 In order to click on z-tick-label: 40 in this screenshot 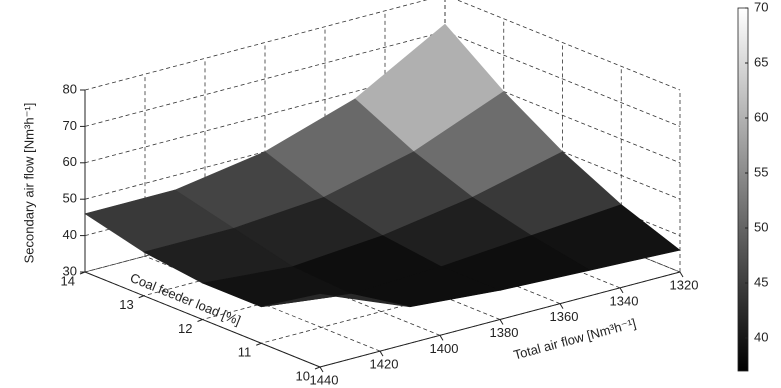, I will do `click(70, 234)`.